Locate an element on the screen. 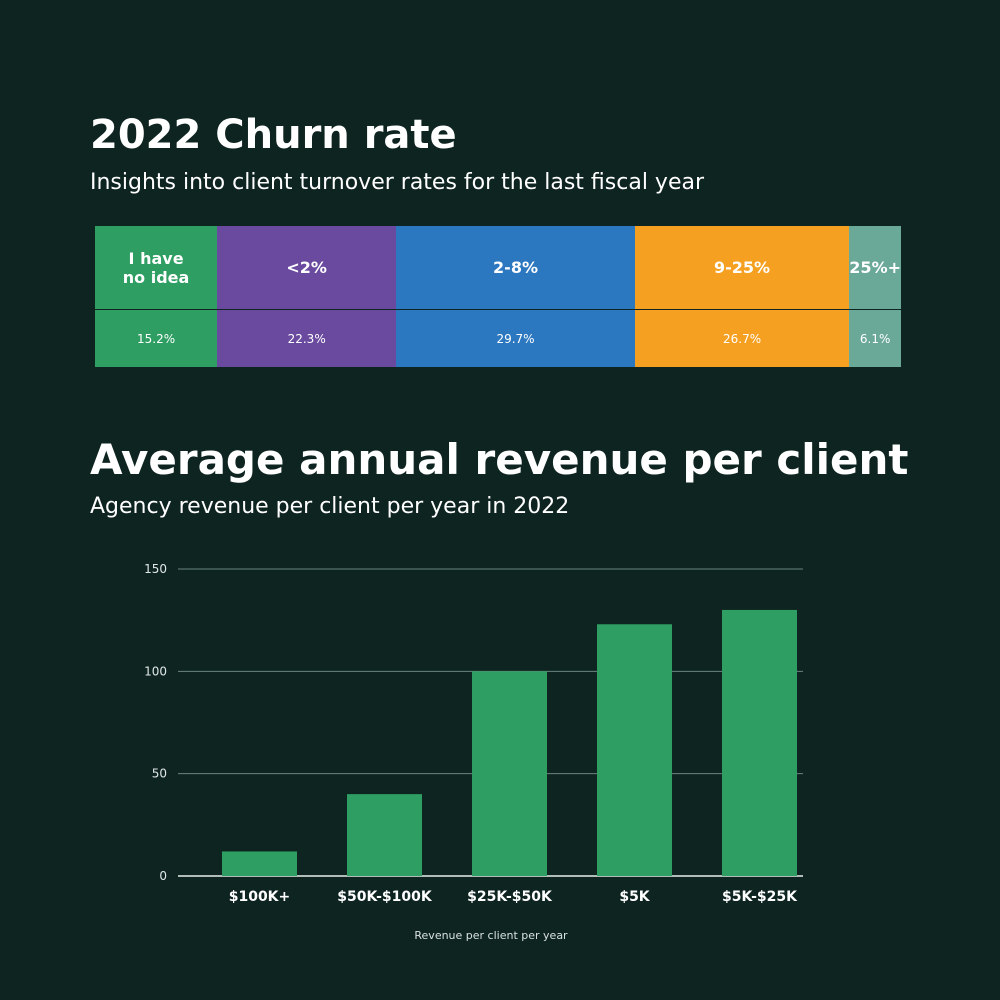 Image resolution: width=1000 pixels, height=1000 pixels. churn-column: 2-8% 29.7% is located at coordinates (515, 296).